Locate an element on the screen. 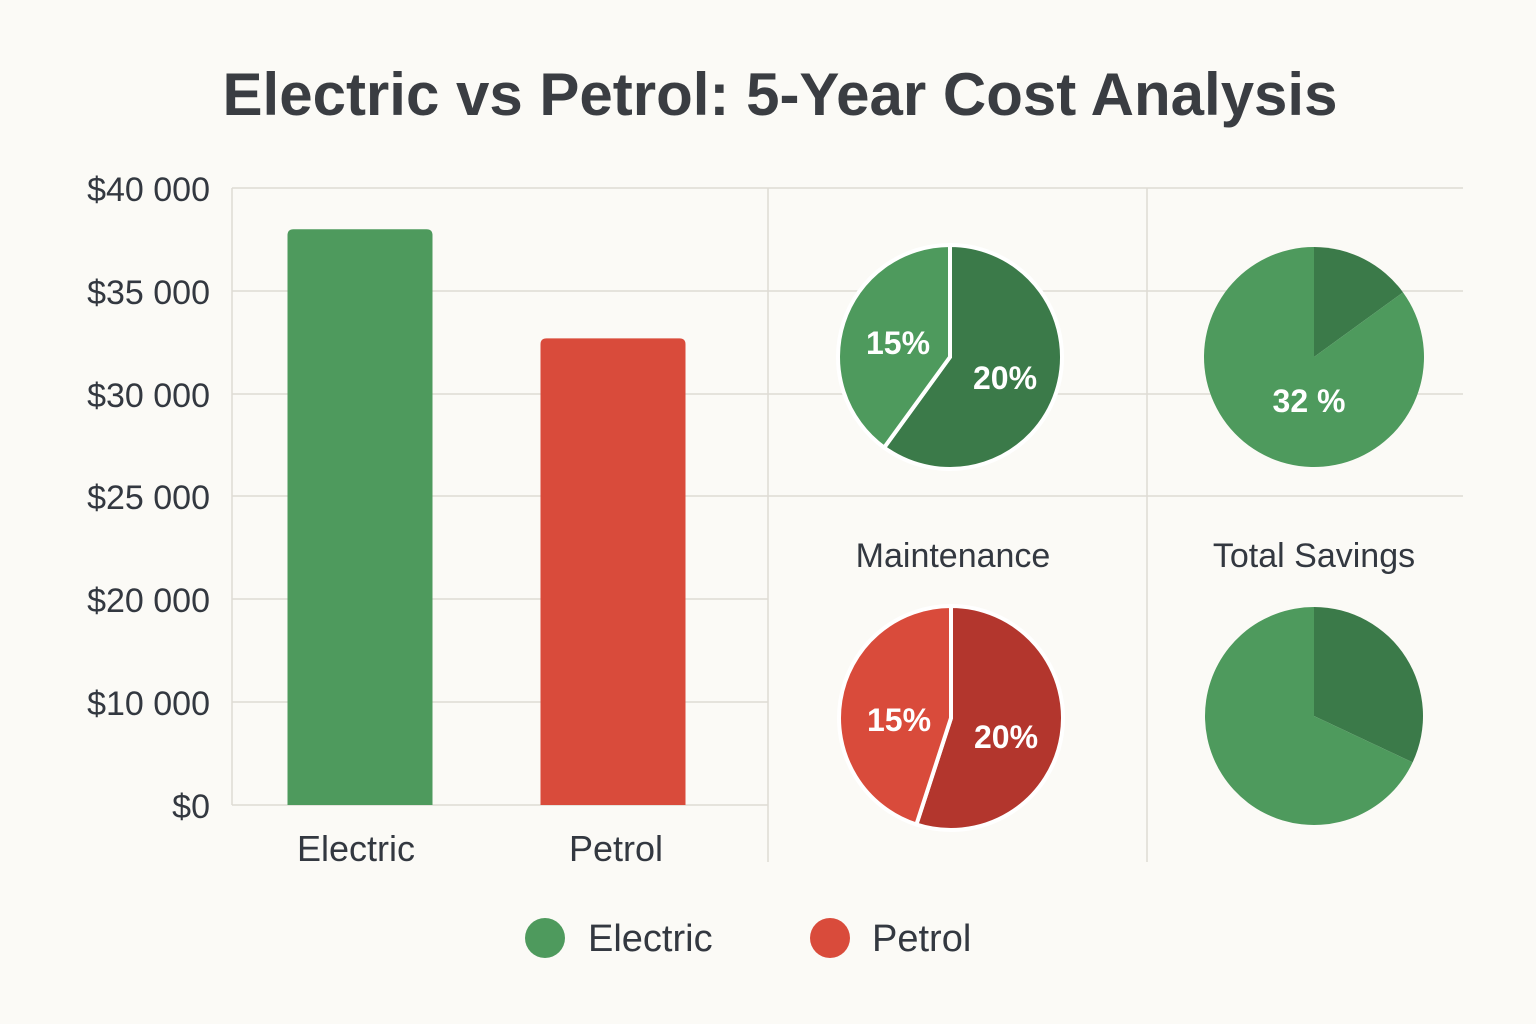 This screenshot has width=1536, height=1024. y-tick-label: $30 000 is located at coordinates (148, 396).